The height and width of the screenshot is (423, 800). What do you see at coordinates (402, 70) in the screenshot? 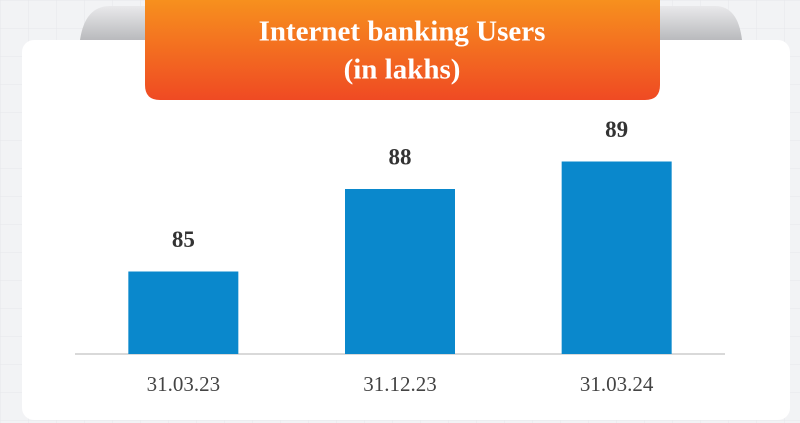
I see `chart-title: (in lakhs)` at bounding box center [402, 70].